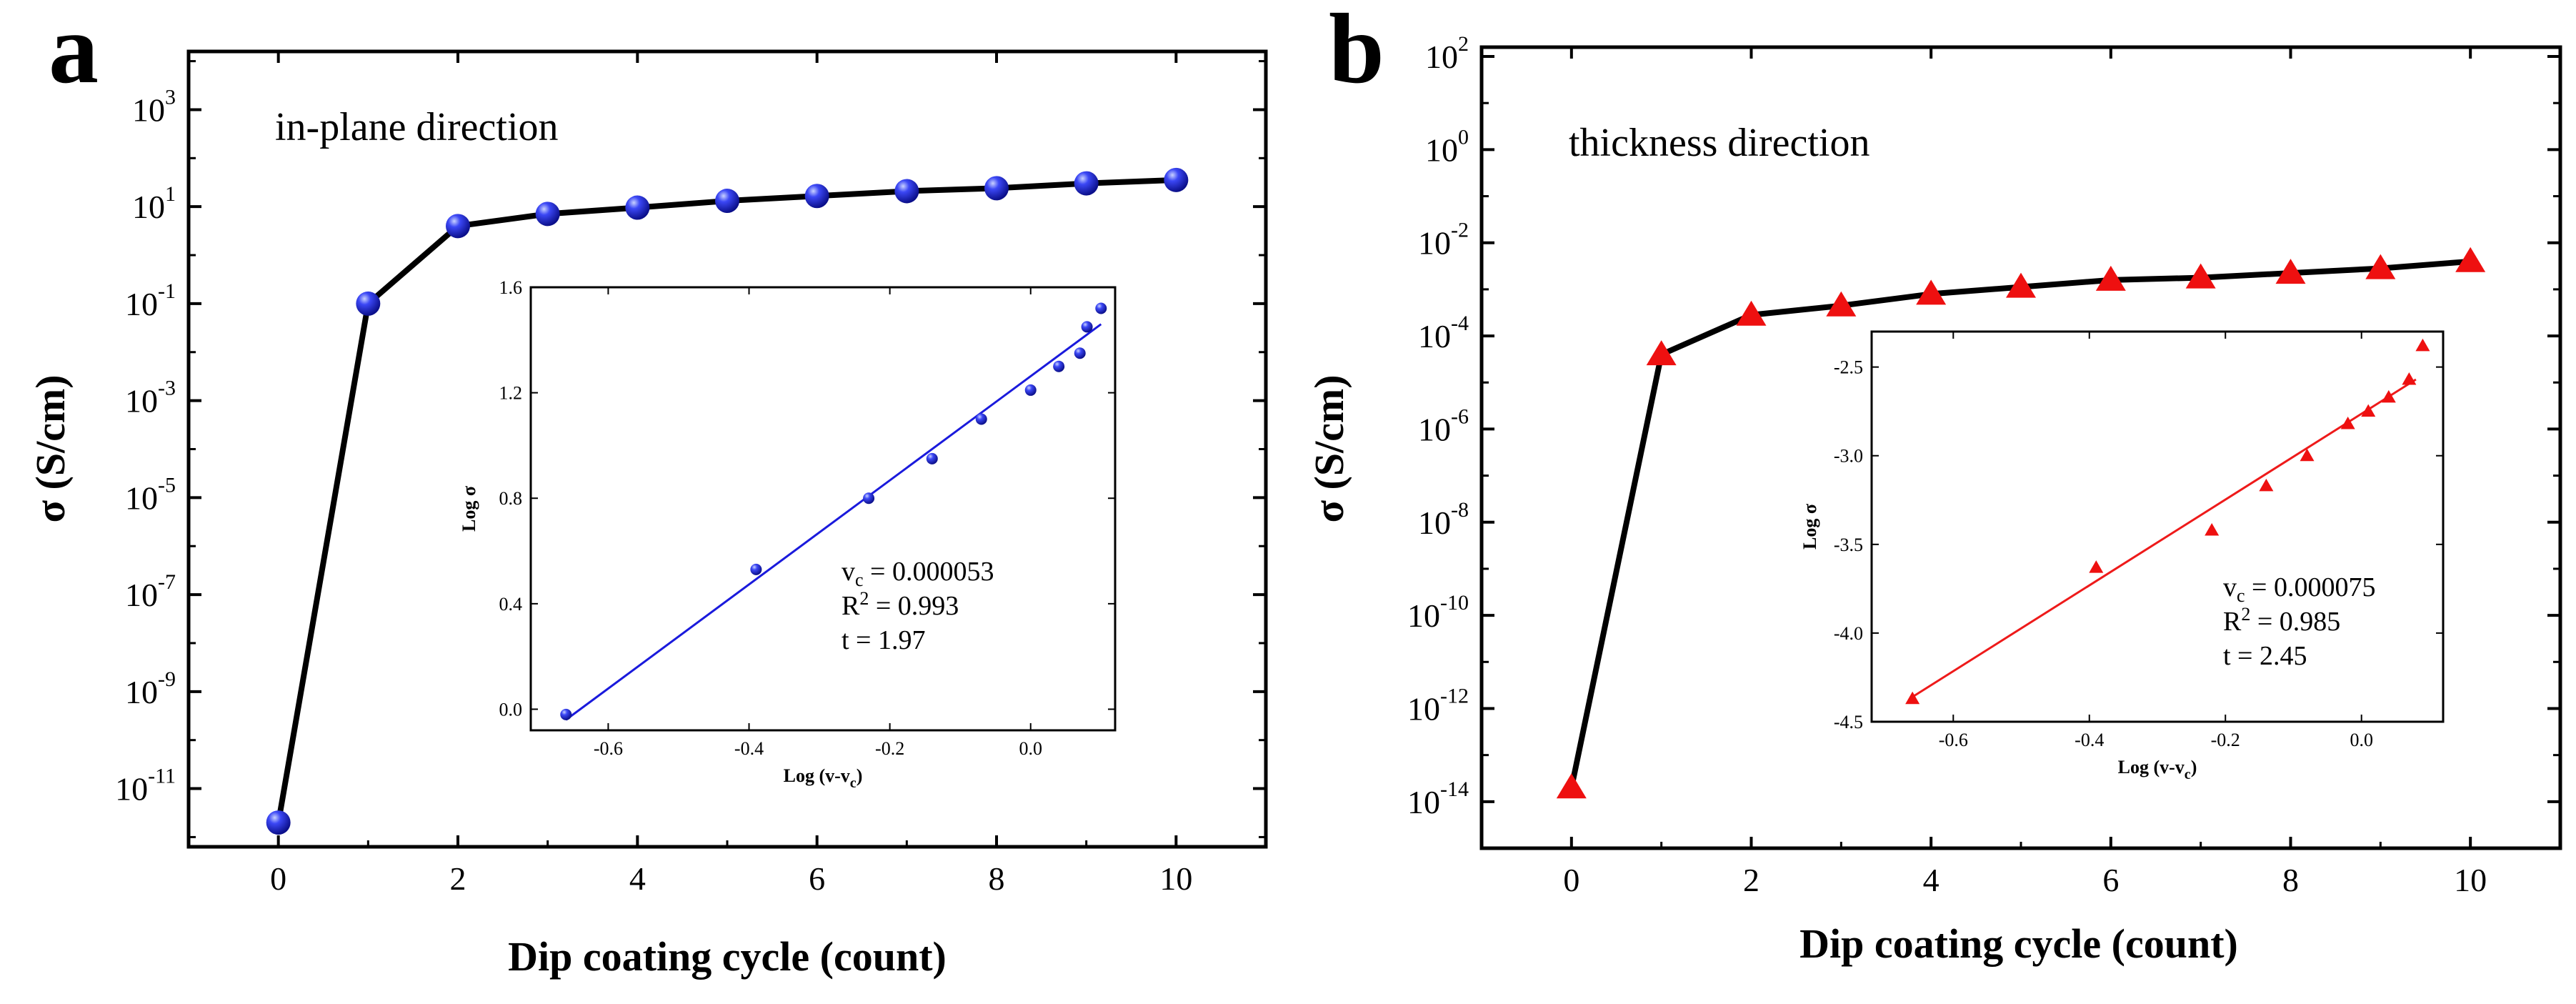 The image size is (2576, 1004). Describe the element at coordinates (1848, 368) in the screenshot. I see `inset-y-tick-label: -2.5` at that location.